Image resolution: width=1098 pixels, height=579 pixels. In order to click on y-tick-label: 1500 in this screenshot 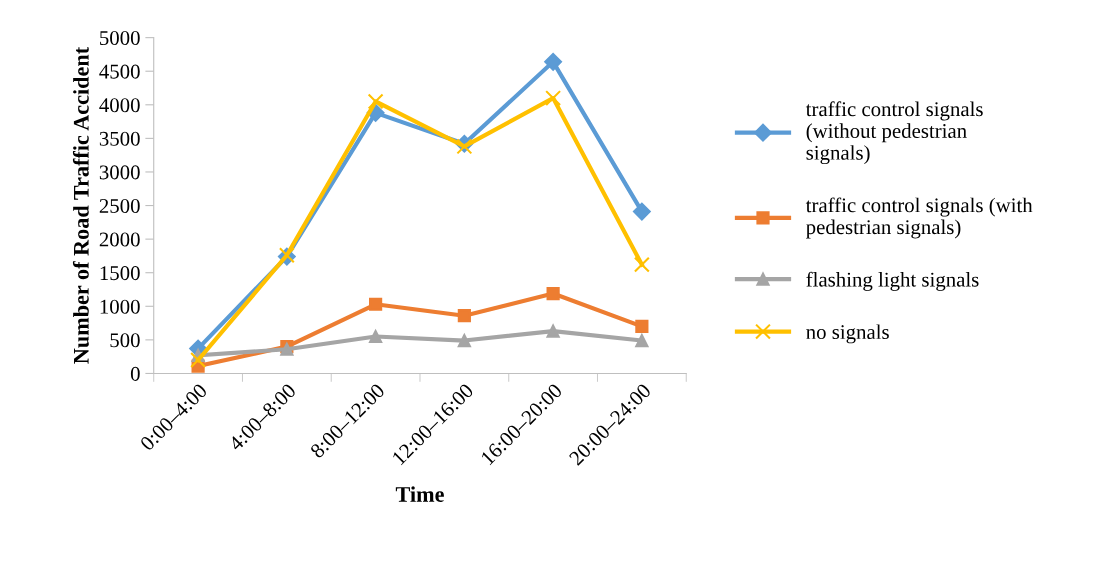, I will do `click(120, 273)`.